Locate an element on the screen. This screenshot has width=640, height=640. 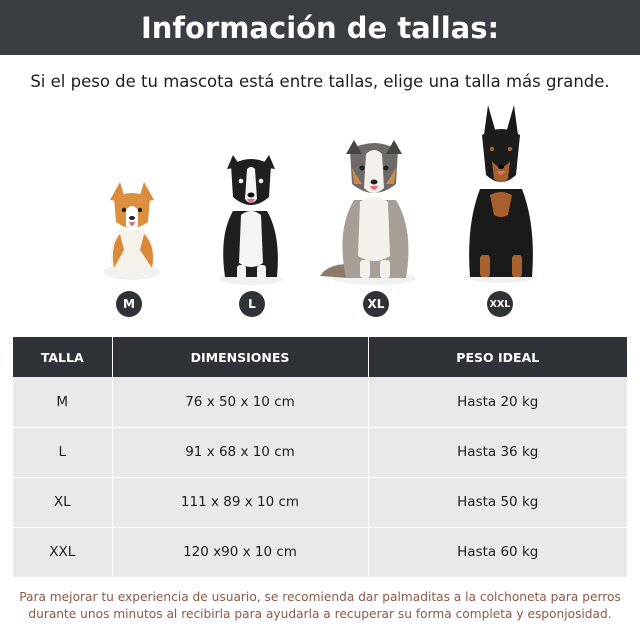
table-row: XL 111 x 89 x 10 cm Hasta 50 kg is located at coordinates (320, 501).